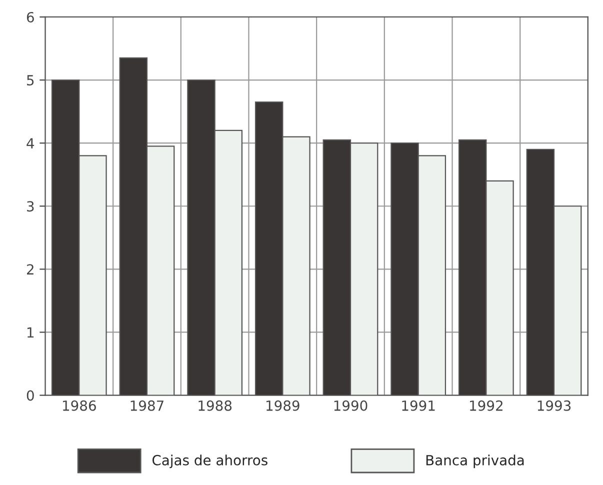 This screenshot has height=485, width=603. What do you see at coordinates (486, 405) in the screenshot?
I see `x-tick-label: 1992` at bounding box center [486, 405].